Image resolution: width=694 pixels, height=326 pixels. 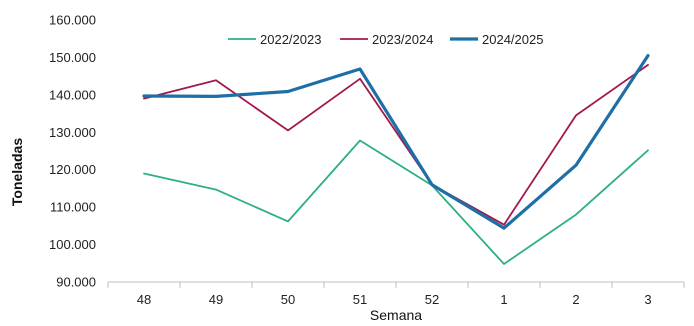 I want to click on y-tick-label: 160.000, so click(x=72, y=20).